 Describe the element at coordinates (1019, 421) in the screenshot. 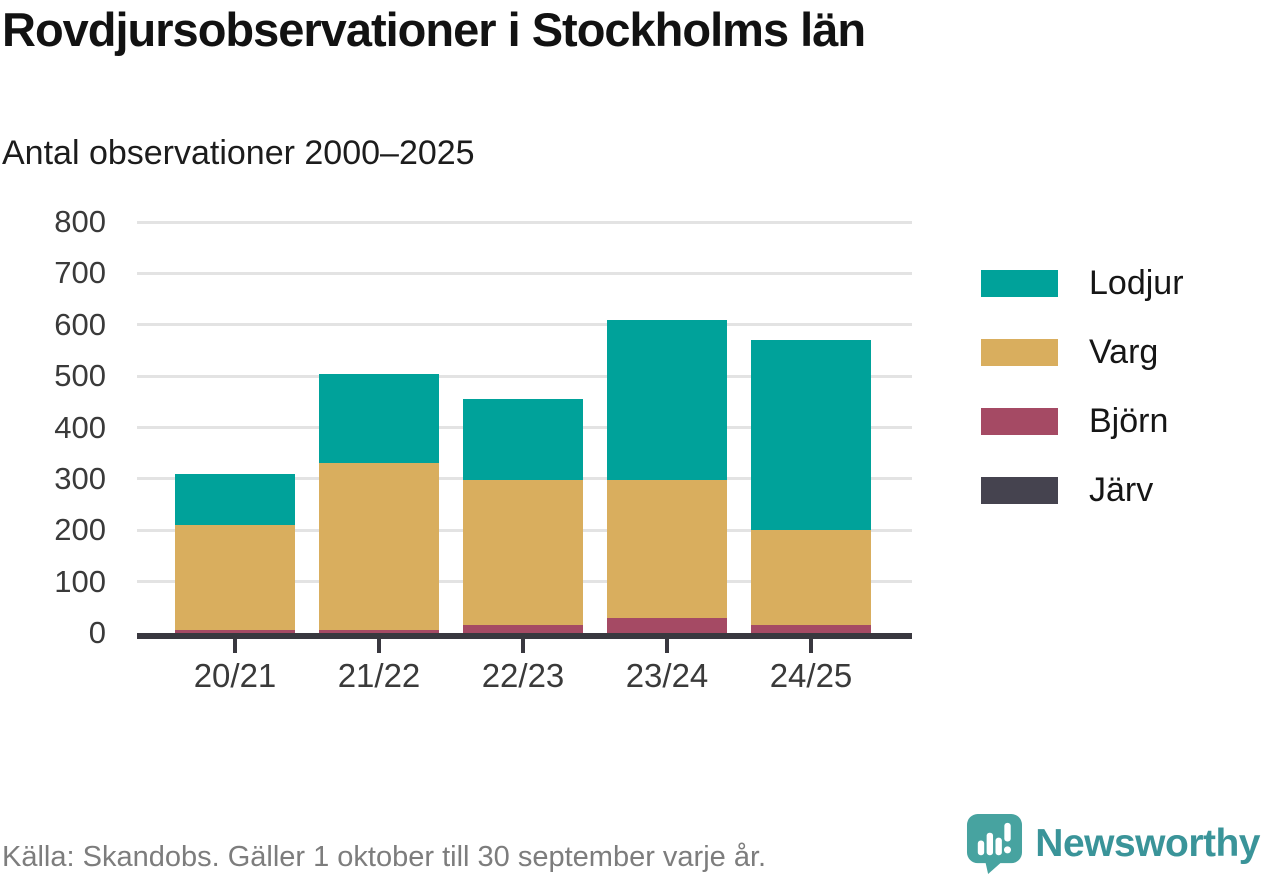

I see `legend-swatch-bj-rn` at that location.